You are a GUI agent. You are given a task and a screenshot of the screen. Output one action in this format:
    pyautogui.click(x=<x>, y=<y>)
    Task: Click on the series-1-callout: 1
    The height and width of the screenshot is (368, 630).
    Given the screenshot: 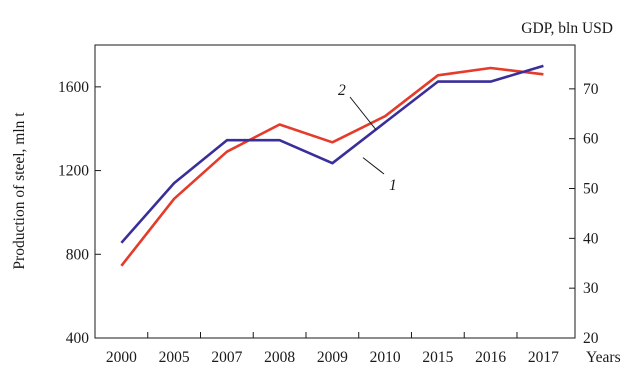 What is the action you would take?
    pyautogui.click(x=393, y=185)
    